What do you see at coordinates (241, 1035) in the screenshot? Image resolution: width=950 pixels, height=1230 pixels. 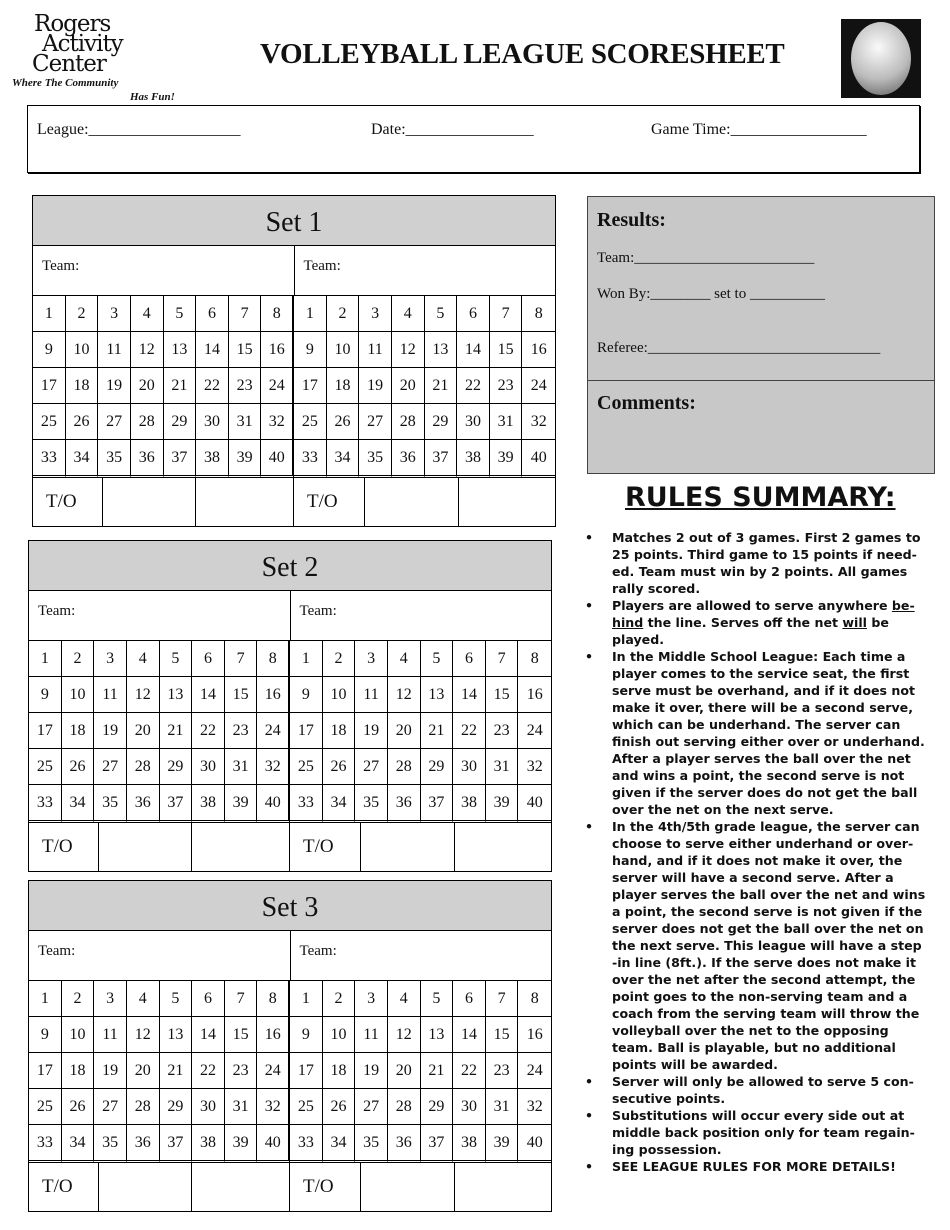 I see `point-cell: 15` at bounding box center [241, 1035].